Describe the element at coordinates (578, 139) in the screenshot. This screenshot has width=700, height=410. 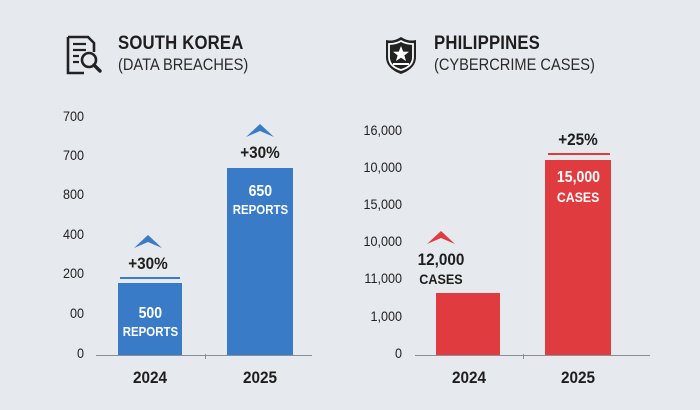
I see `change-label: +25%` at that location.